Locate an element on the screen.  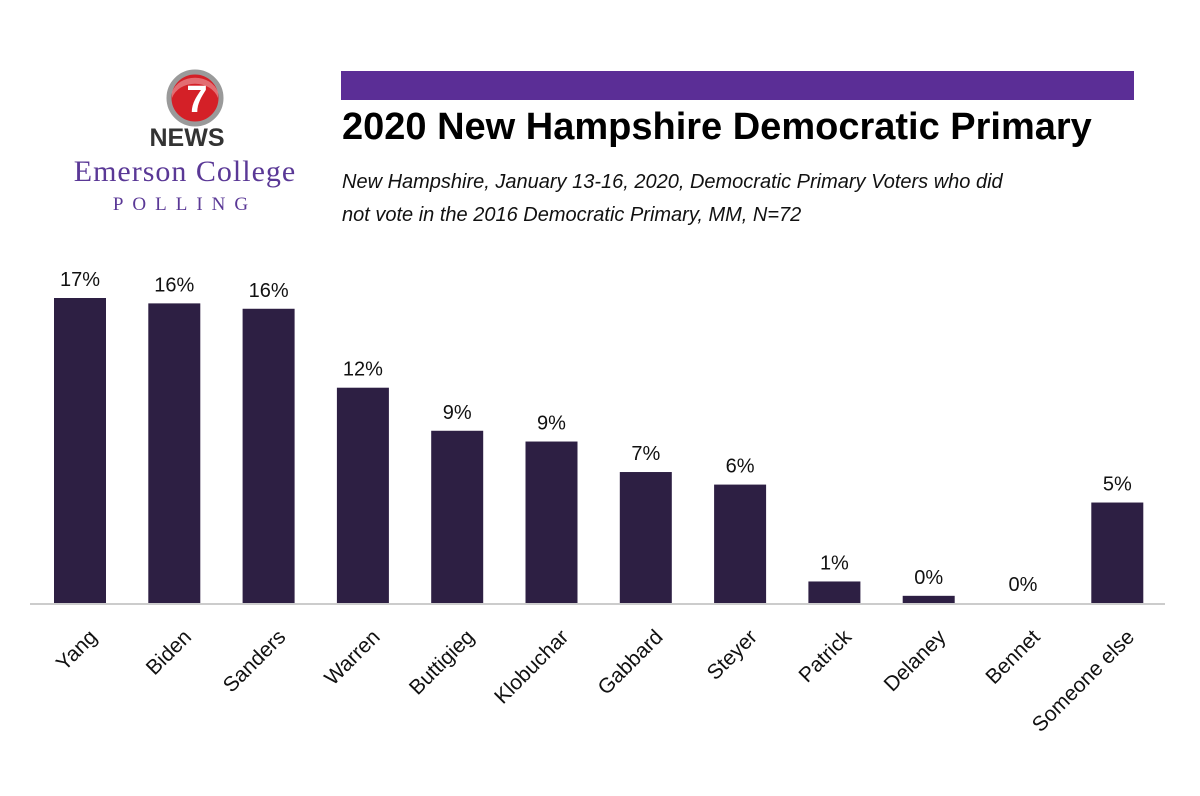
chart-title: 2020 New Hampshire Democratic Primary is located at coordinates (717, 127).